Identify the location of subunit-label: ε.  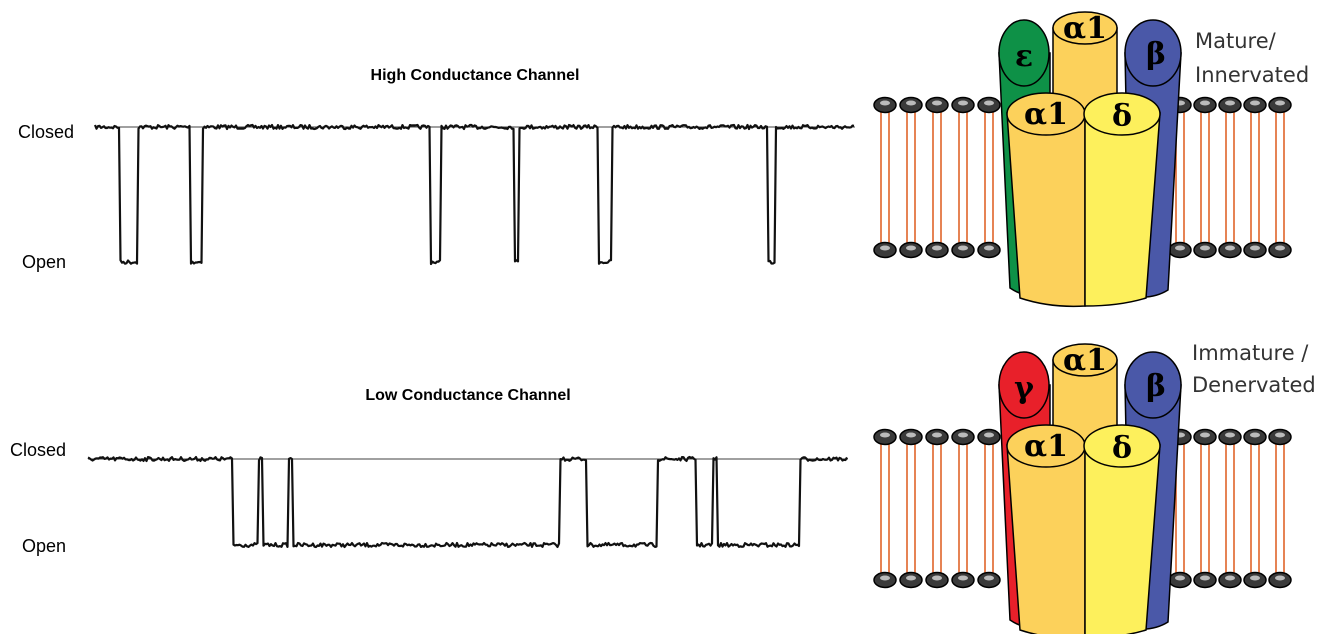
(1024, 56).